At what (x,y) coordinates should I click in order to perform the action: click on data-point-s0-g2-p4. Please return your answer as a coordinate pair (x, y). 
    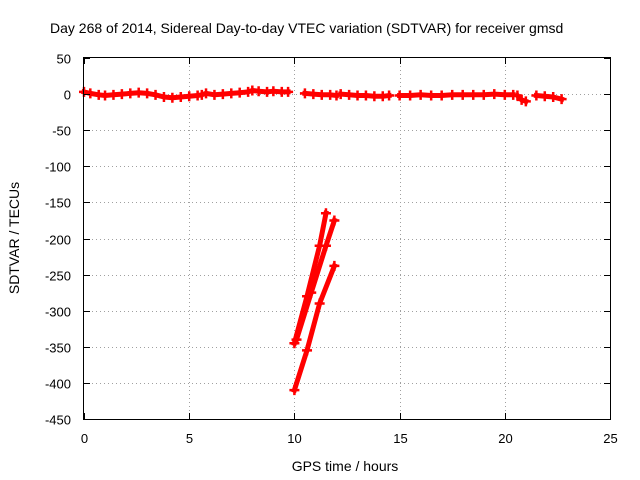
    Looking at the image, I should click on (374, 96).